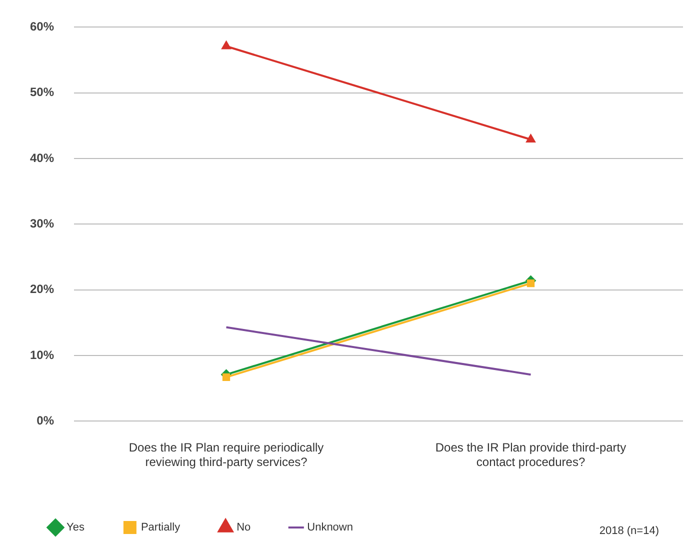 The width and height of the screenshot is (689, 543). What do you see at coordinates (42, 157) in the screenshot?
I see `y-tick-label: 40%` at bounding box center [42, 157].